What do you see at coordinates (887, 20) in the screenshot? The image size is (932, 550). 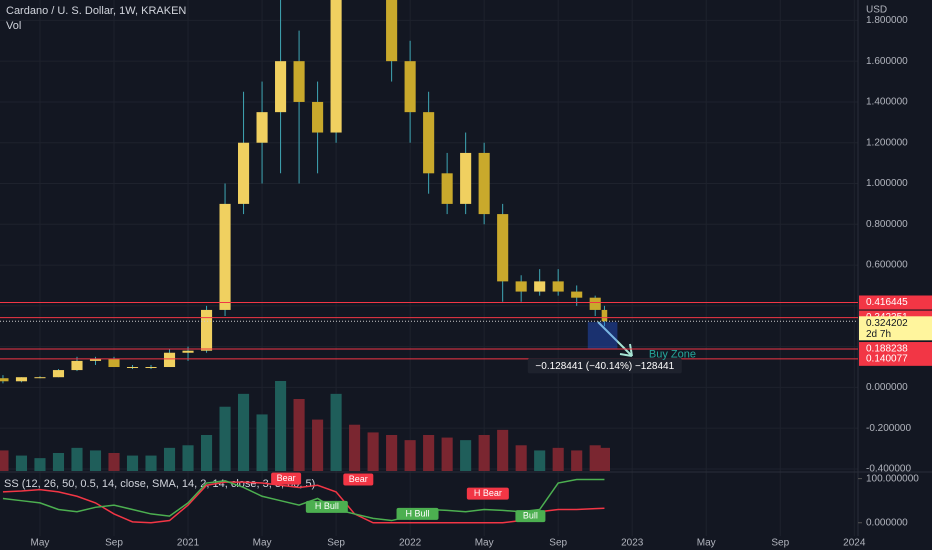 I see `y-tick-label: 1.800000` at bounding box center [887, 20].